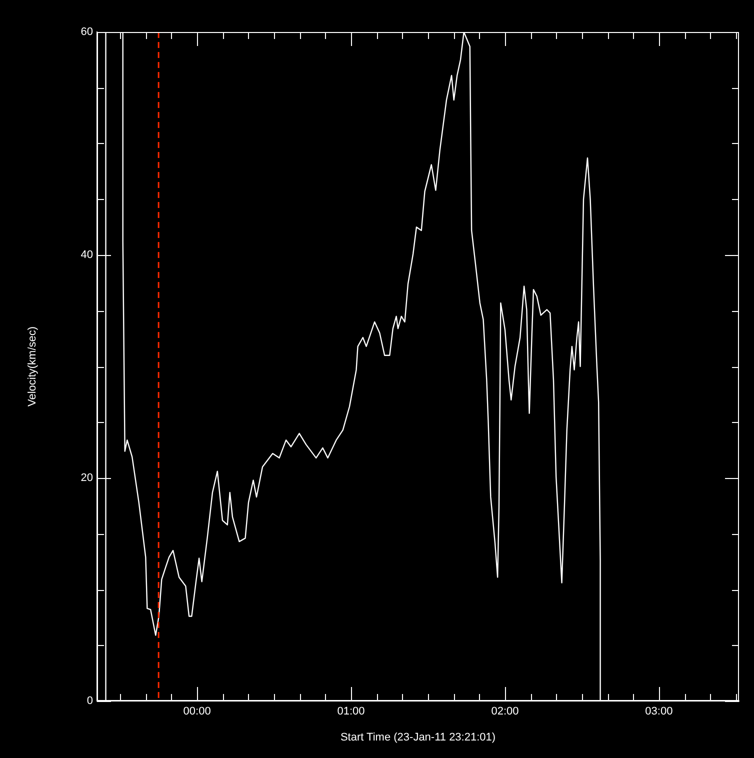  Describe the element at coordinates (659, 712) in the screenshot. I see `x-tick-label: 03:00` at that location.